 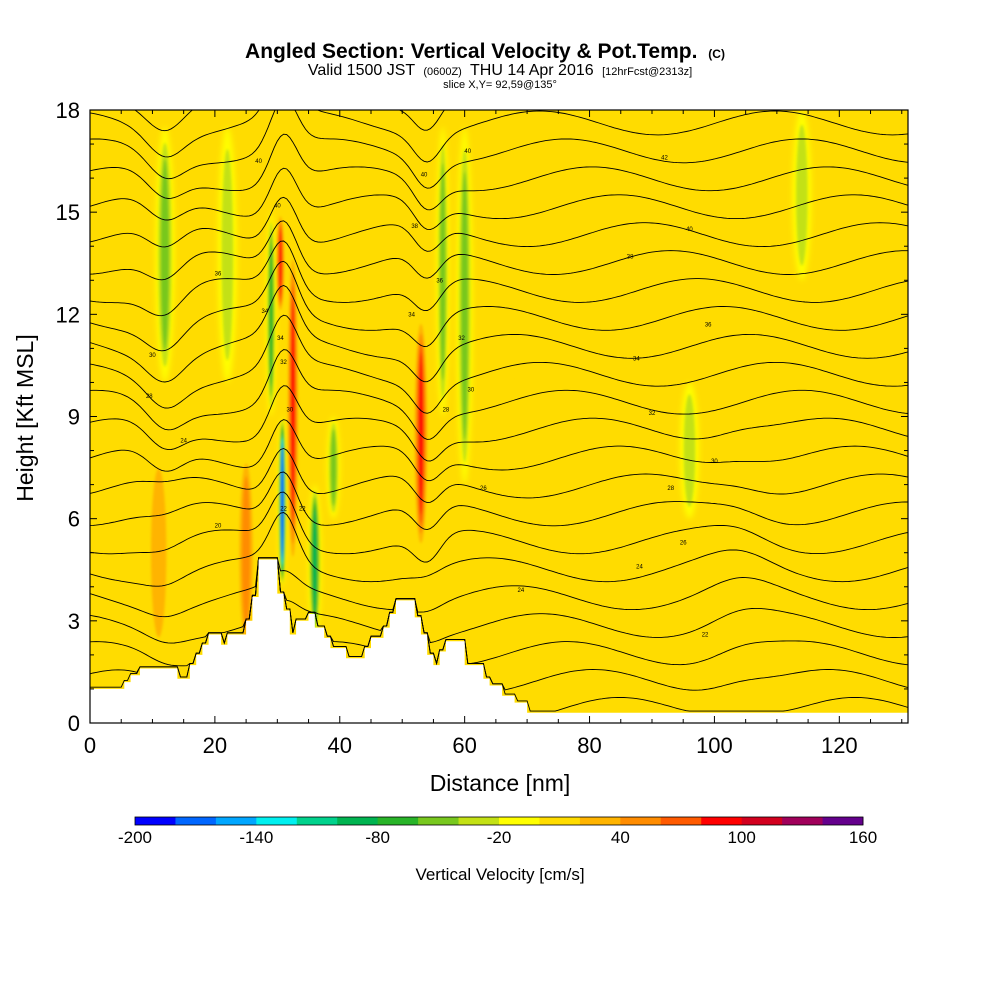 What do you see at coordinates (377, 837) in the screenshot?
I see `colorbar-tick-label: -80` at bounding box center [377, 837].